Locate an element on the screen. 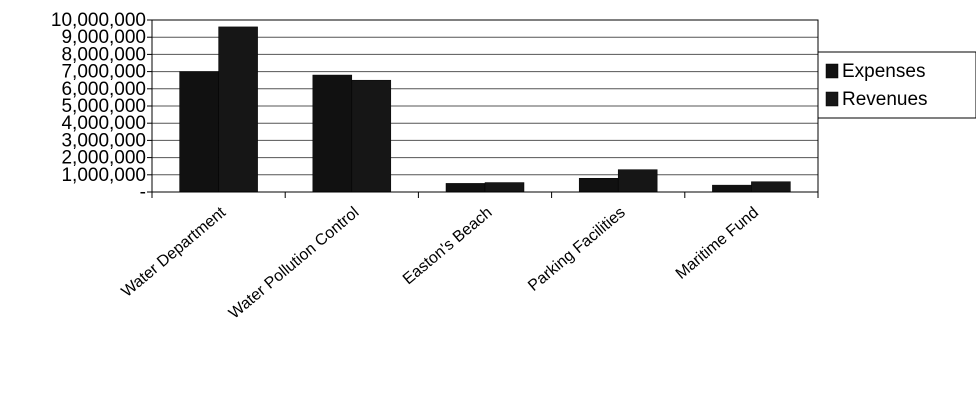 The image size is (976, 396). legend-label-revenues: Revenues is located at coordinates (885, 99).